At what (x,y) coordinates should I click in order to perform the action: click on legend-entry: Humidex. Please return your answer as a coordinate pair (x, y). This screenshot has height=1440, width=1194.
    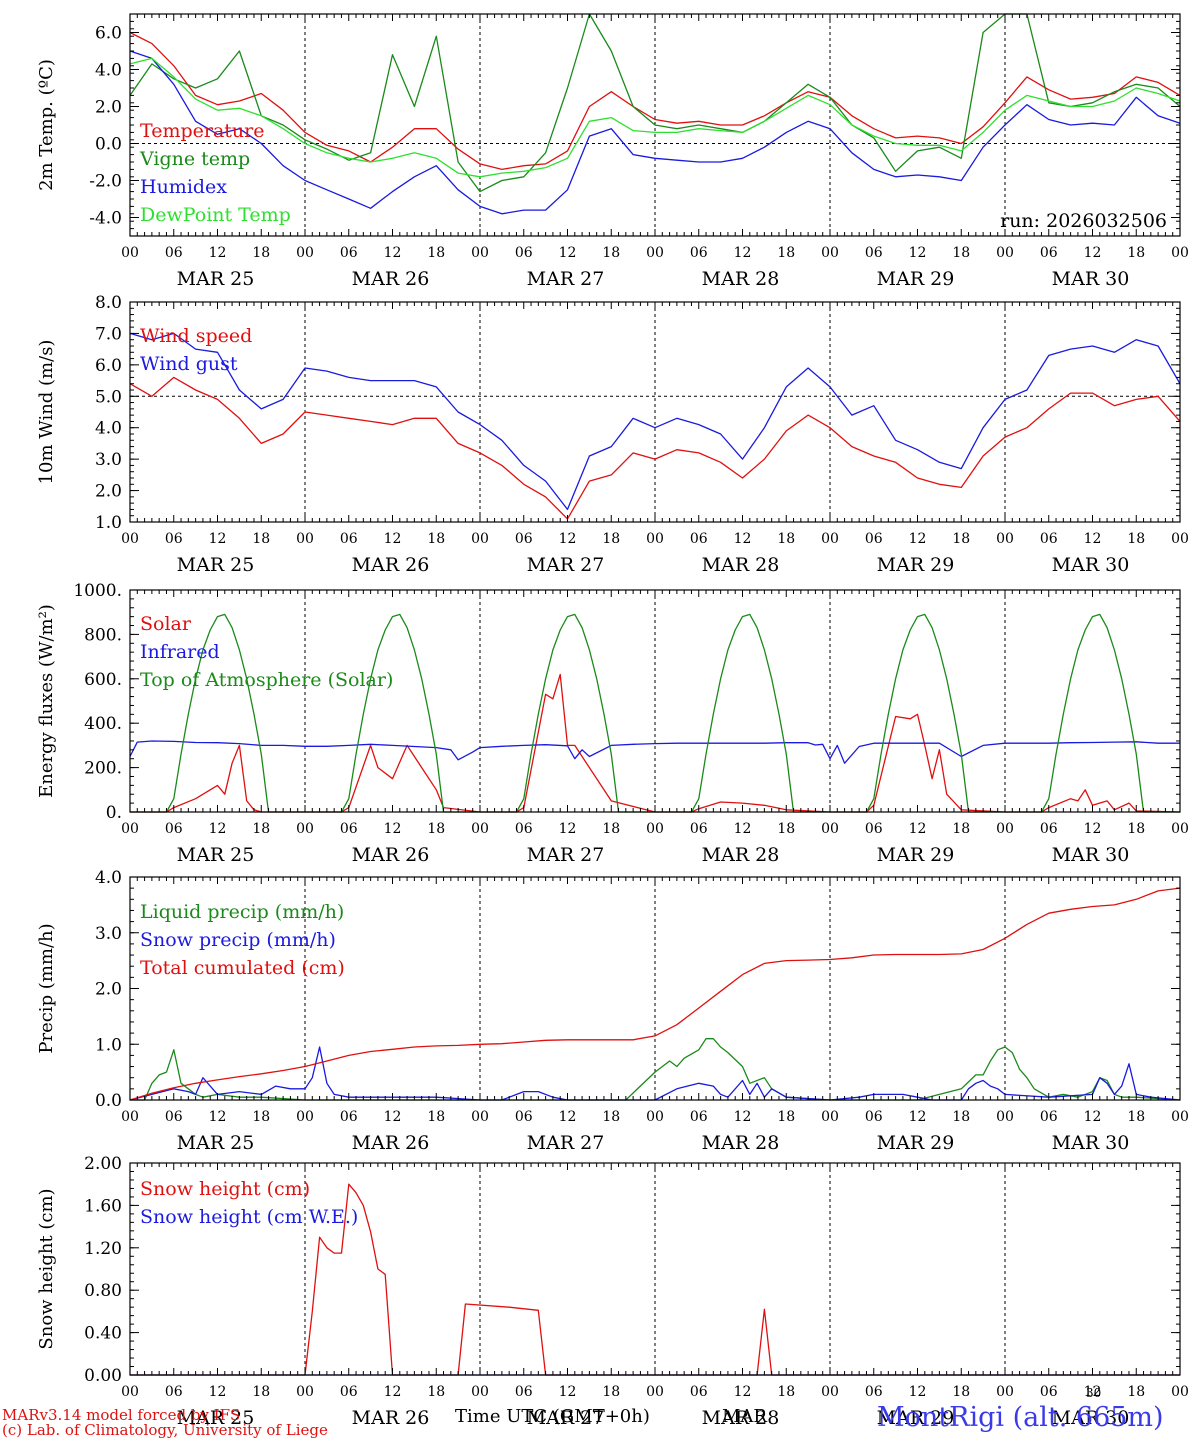
    Looking at the image, I should click on (183, 187).